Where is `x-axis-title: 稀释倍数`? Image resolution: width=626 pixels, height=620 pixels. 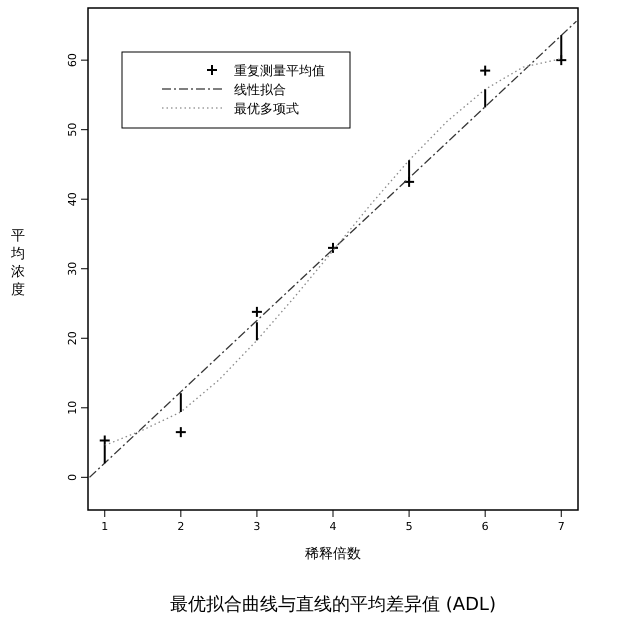 x-axis-title: 稀释倍数 is located at coordinates (333, 554).